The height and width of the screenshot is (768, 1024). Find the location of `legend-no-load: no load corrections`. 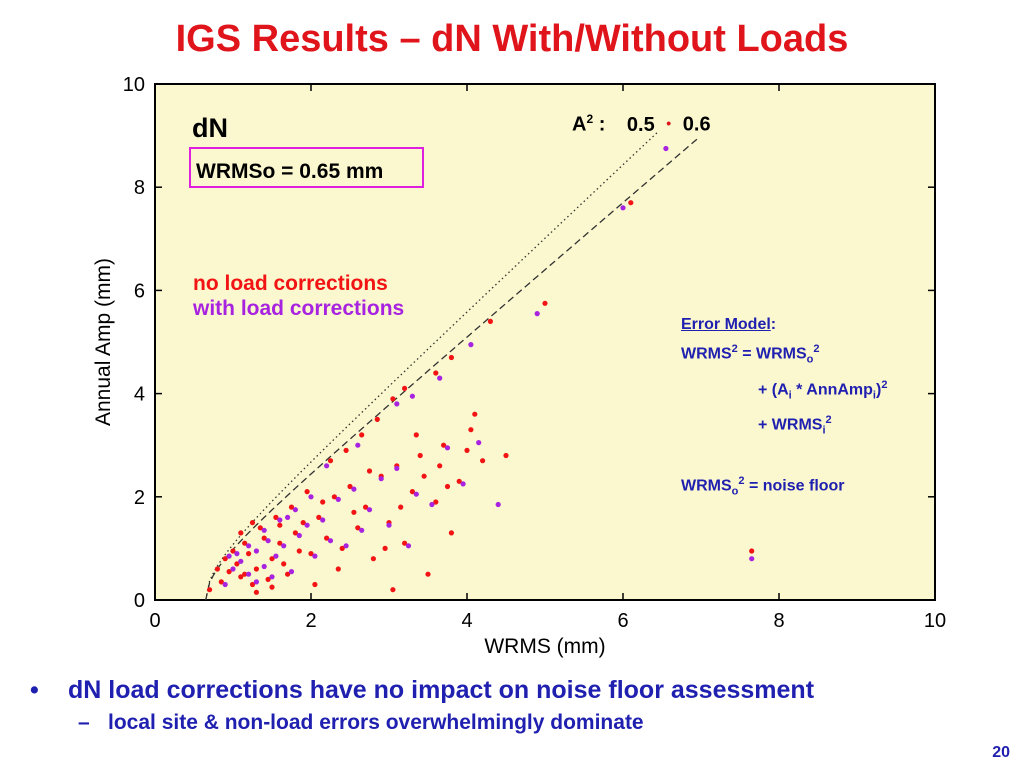

legend-no-load: no load corrections is located at coordinates (290, 283).